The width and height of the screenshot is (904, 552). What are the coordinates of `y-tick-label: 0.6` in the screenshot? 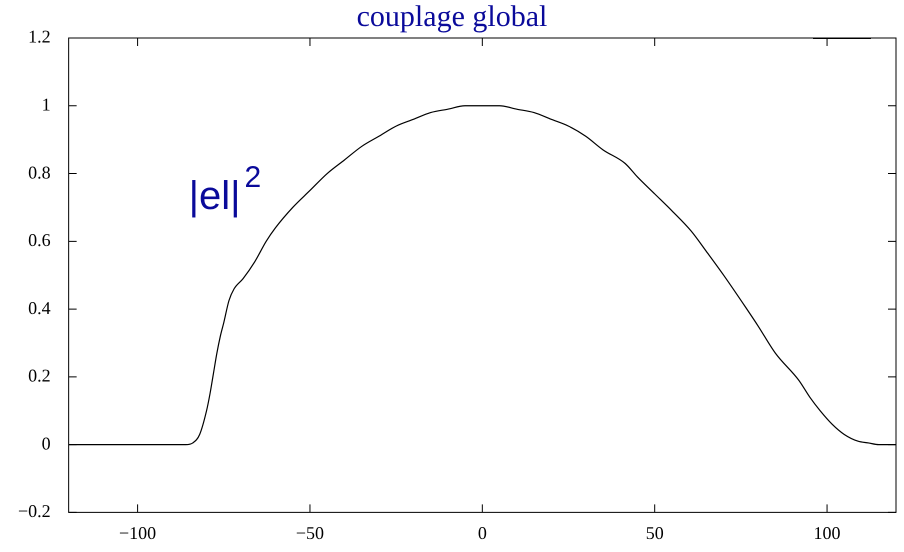 It's located at (39, 240).